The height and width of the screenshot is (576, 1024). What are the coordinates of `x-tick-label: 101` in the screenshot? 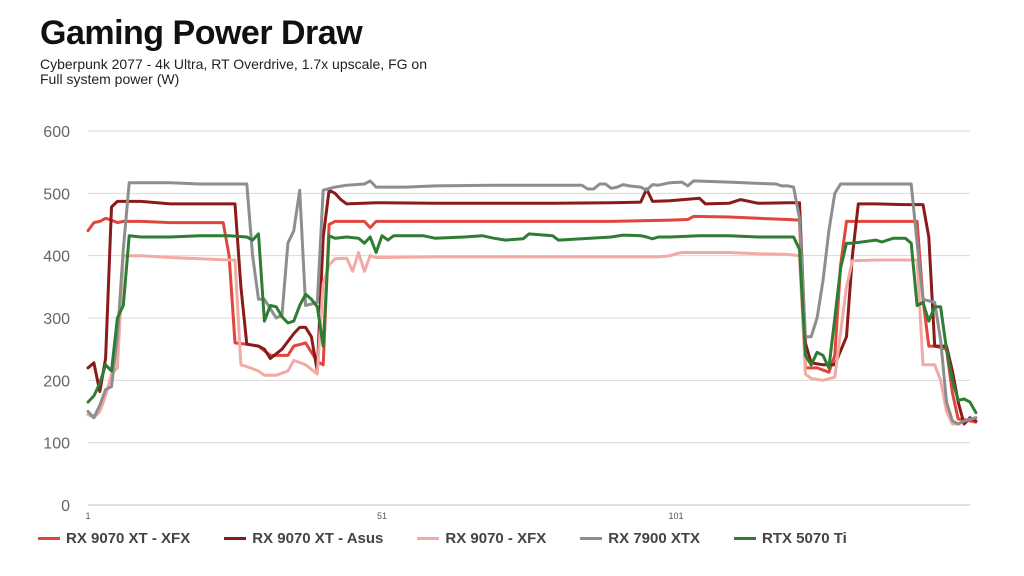 It's located at (675, 516).